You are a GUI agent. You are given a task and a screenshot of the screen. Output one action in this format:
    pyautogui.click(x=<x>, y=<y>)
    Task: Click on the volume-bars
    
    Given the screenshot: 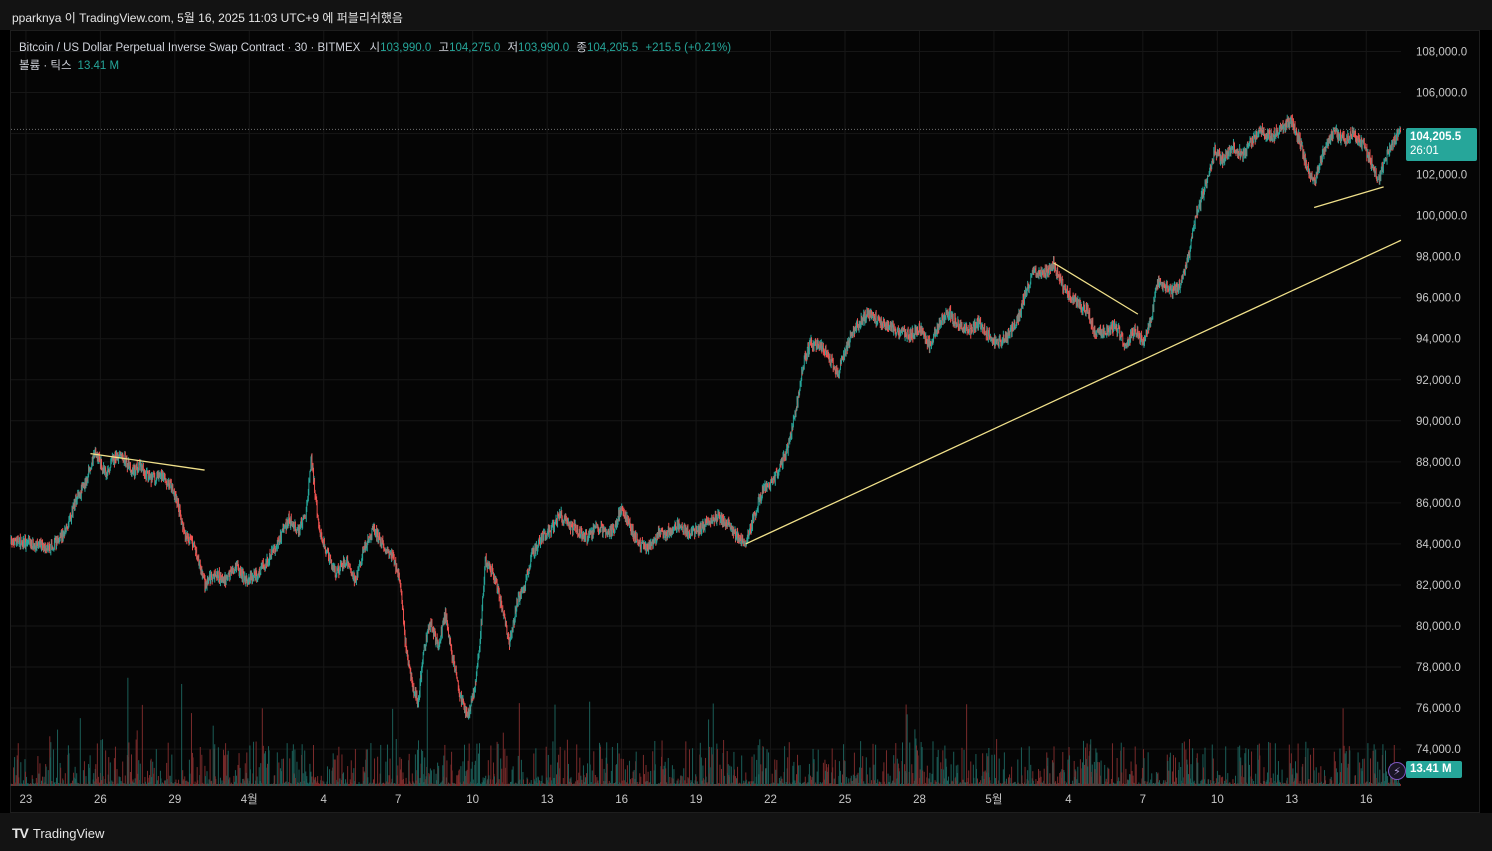 What is the action you would take?
    pyautogui.click(x=705, y=727)
    